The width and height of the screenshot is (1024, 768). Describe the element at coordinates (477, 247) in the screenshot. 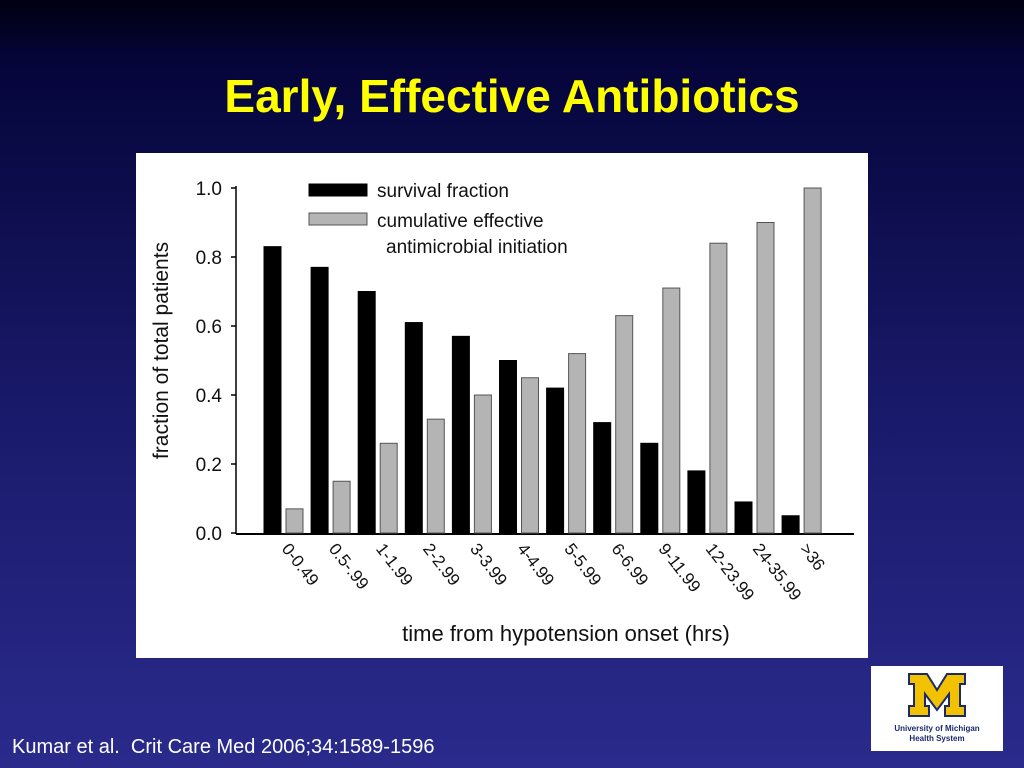

I see `legend-label-cumulative-effective-line2: antimicrobial initiation` at that location.